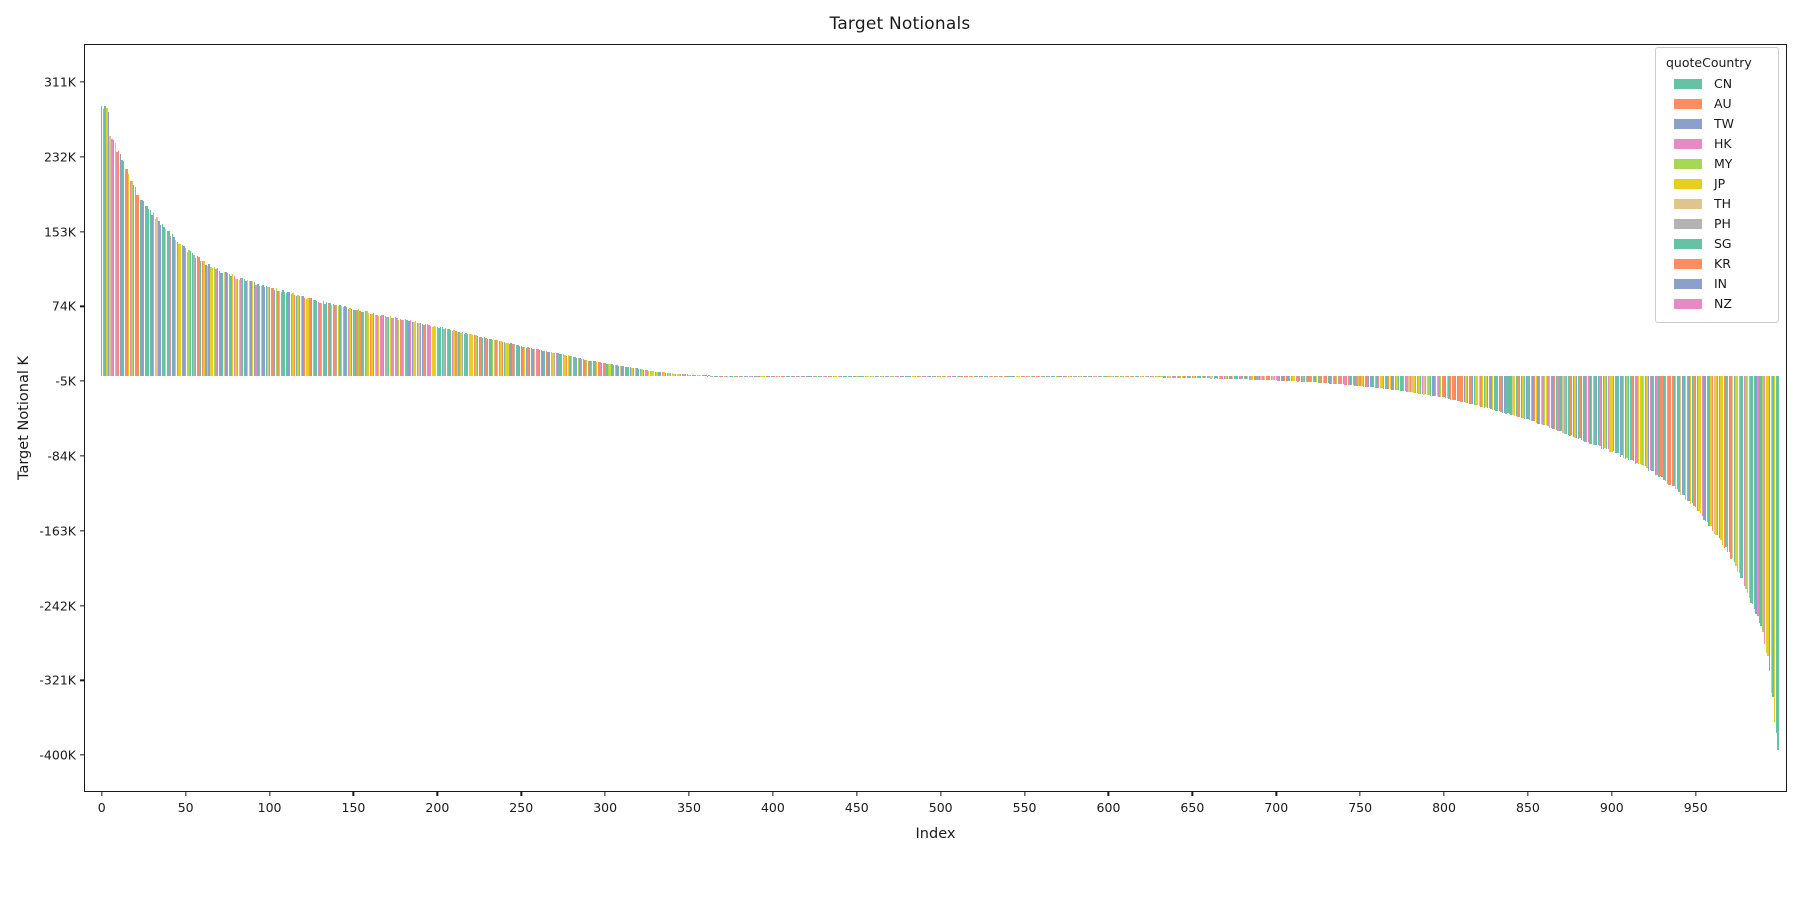 This screenshot has width=1800, height=900. Describe the element at coordinates (1717, 164) in the screenshot. I see `legend-item-my: MY` at that location.